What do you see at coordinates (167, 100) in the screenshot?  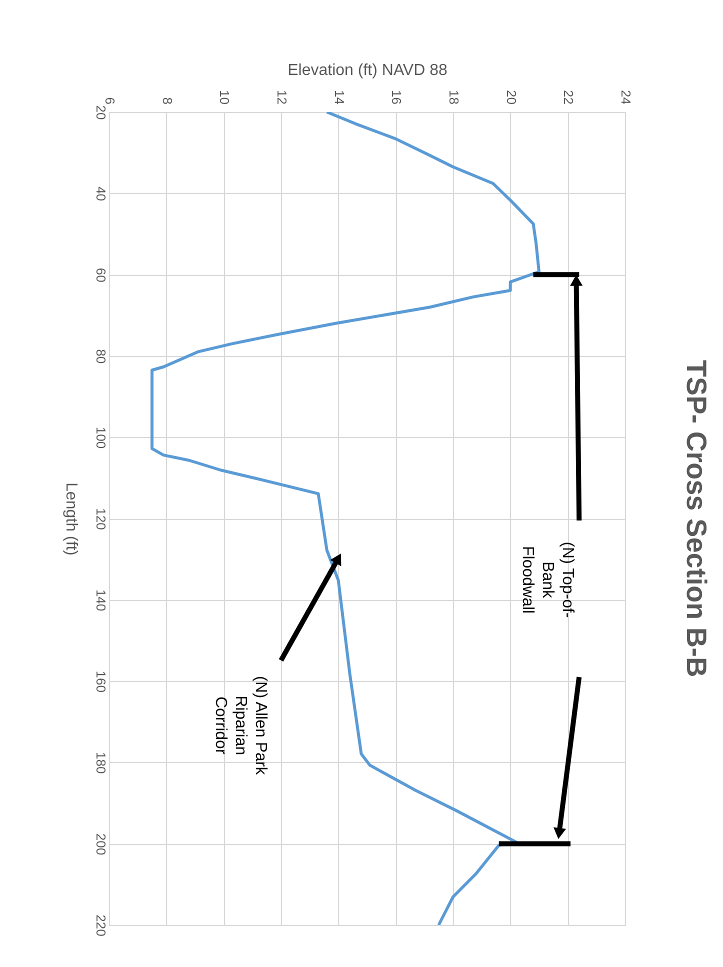 I see `x-tick-label: 8` at bounding box center [167, 100].